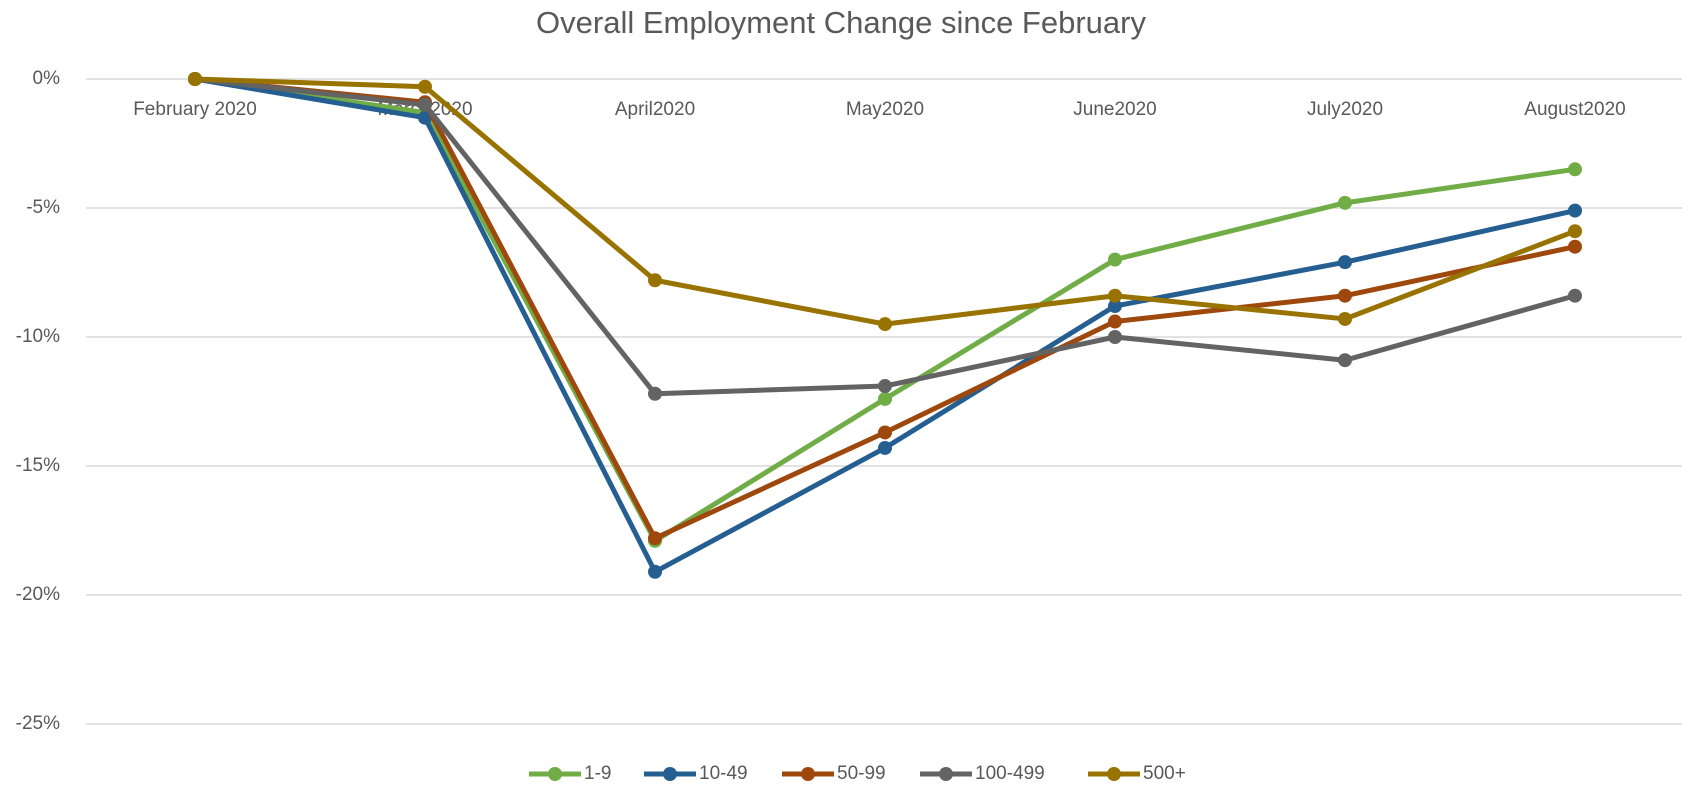  I want to click on legend-label: 500+, so click(1164, 773).